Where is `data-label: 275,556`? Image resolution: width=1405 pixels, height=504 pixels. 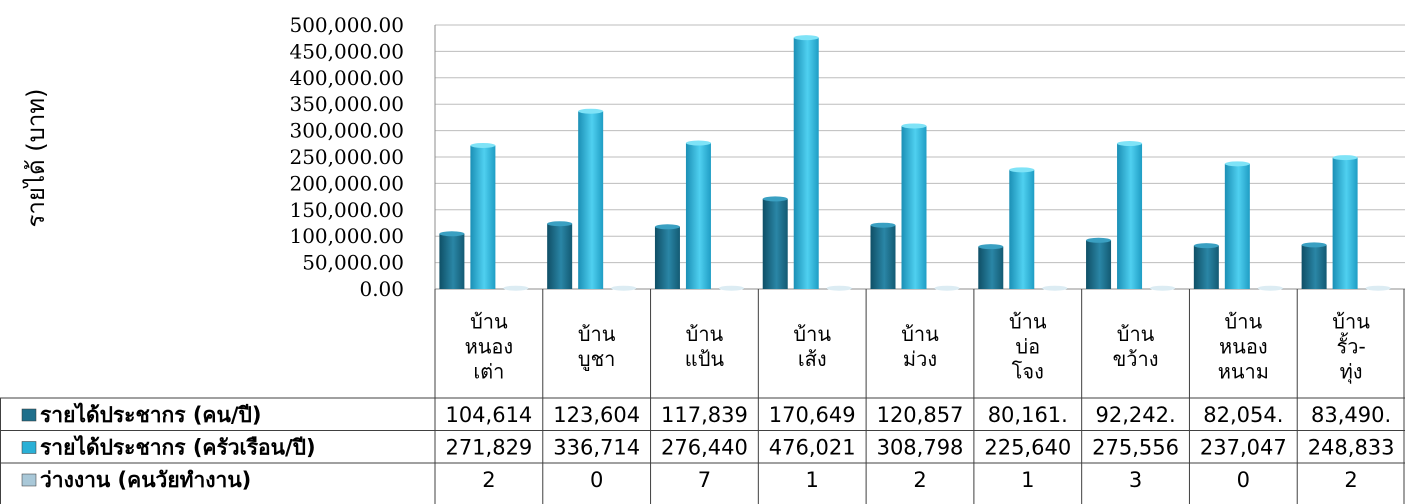 data-label: 275,556 is located at coordinates (1135, 448).